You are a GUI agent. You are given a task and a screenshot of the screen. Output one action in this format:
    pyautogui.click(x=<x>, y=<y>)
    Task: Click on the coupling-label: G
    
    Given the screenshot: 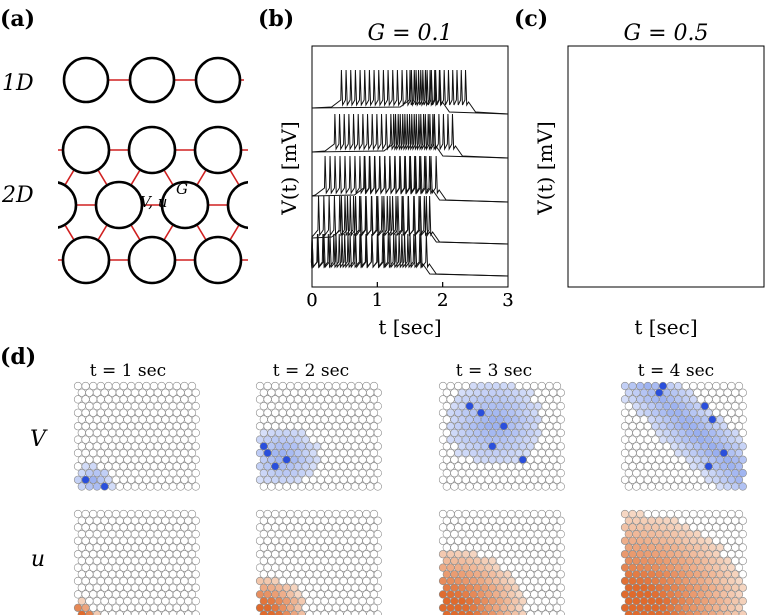 What is the action you would take?
    pyautogui.click(x=182, y=189)
    